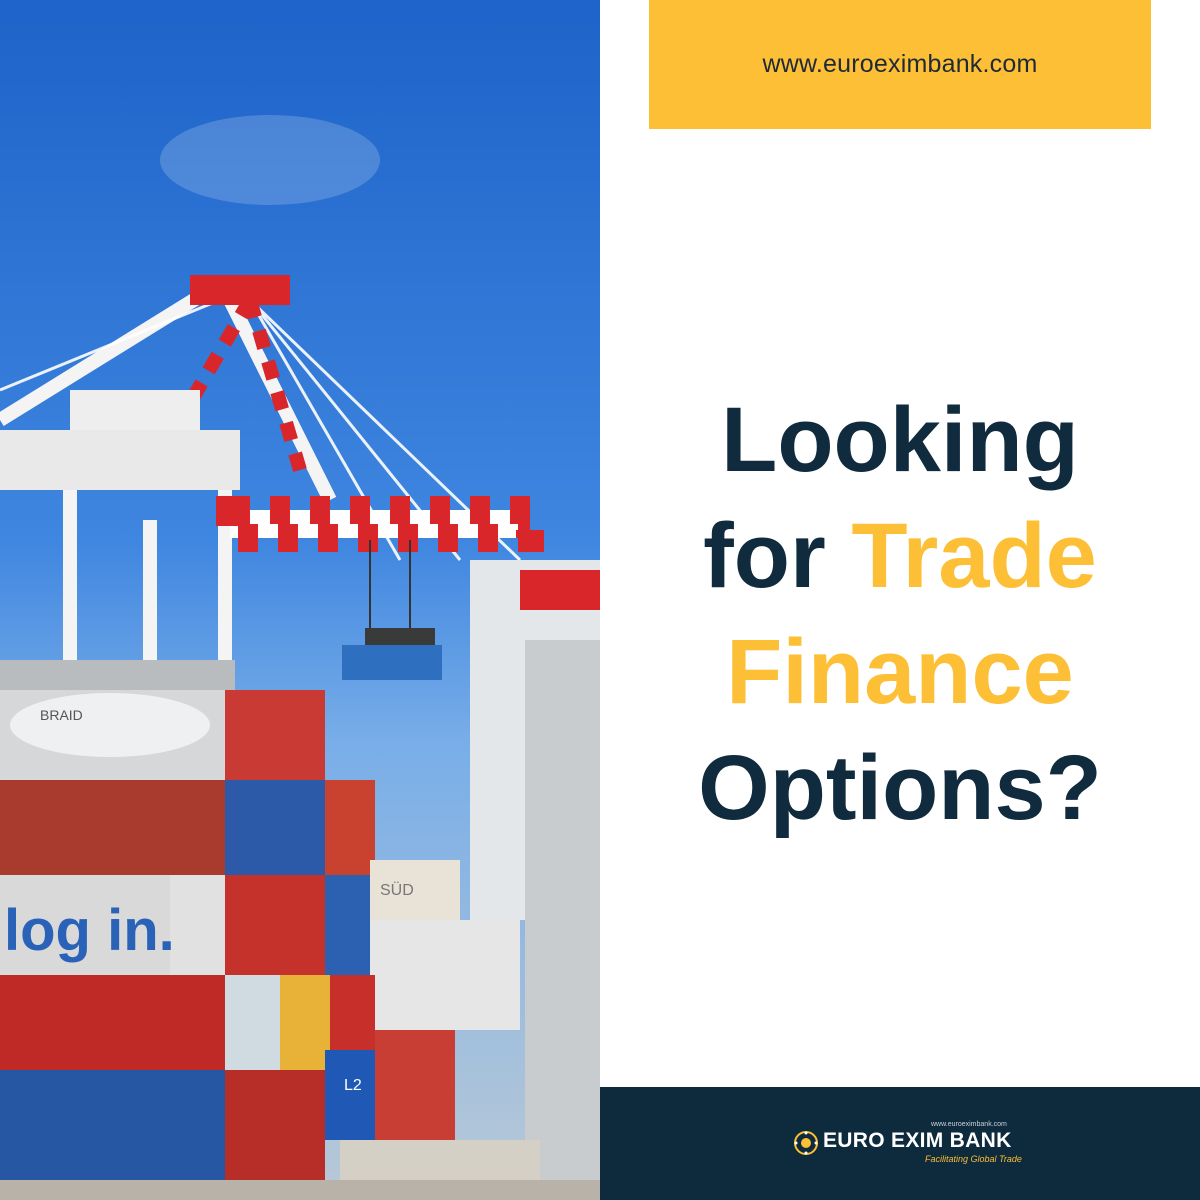 The width and height of the screenshot is (1200, 1200). I want to click on container-label-l2: L2, so click(353, 1085).